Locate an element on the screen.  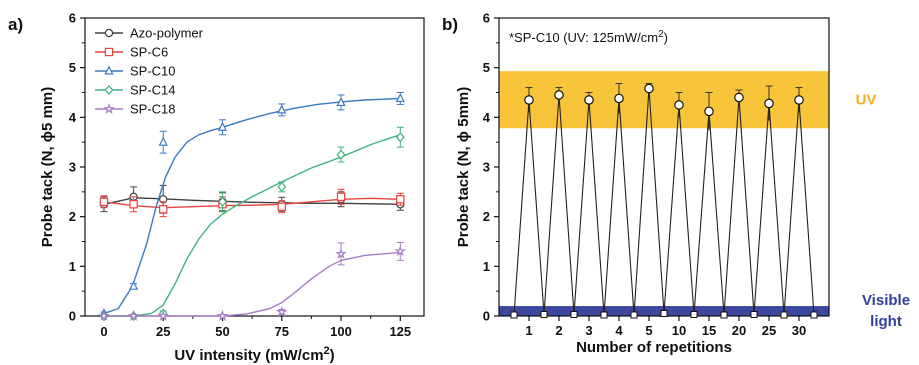
panel-b-y-tick-label: 3 is located at coordinates (486, 167).